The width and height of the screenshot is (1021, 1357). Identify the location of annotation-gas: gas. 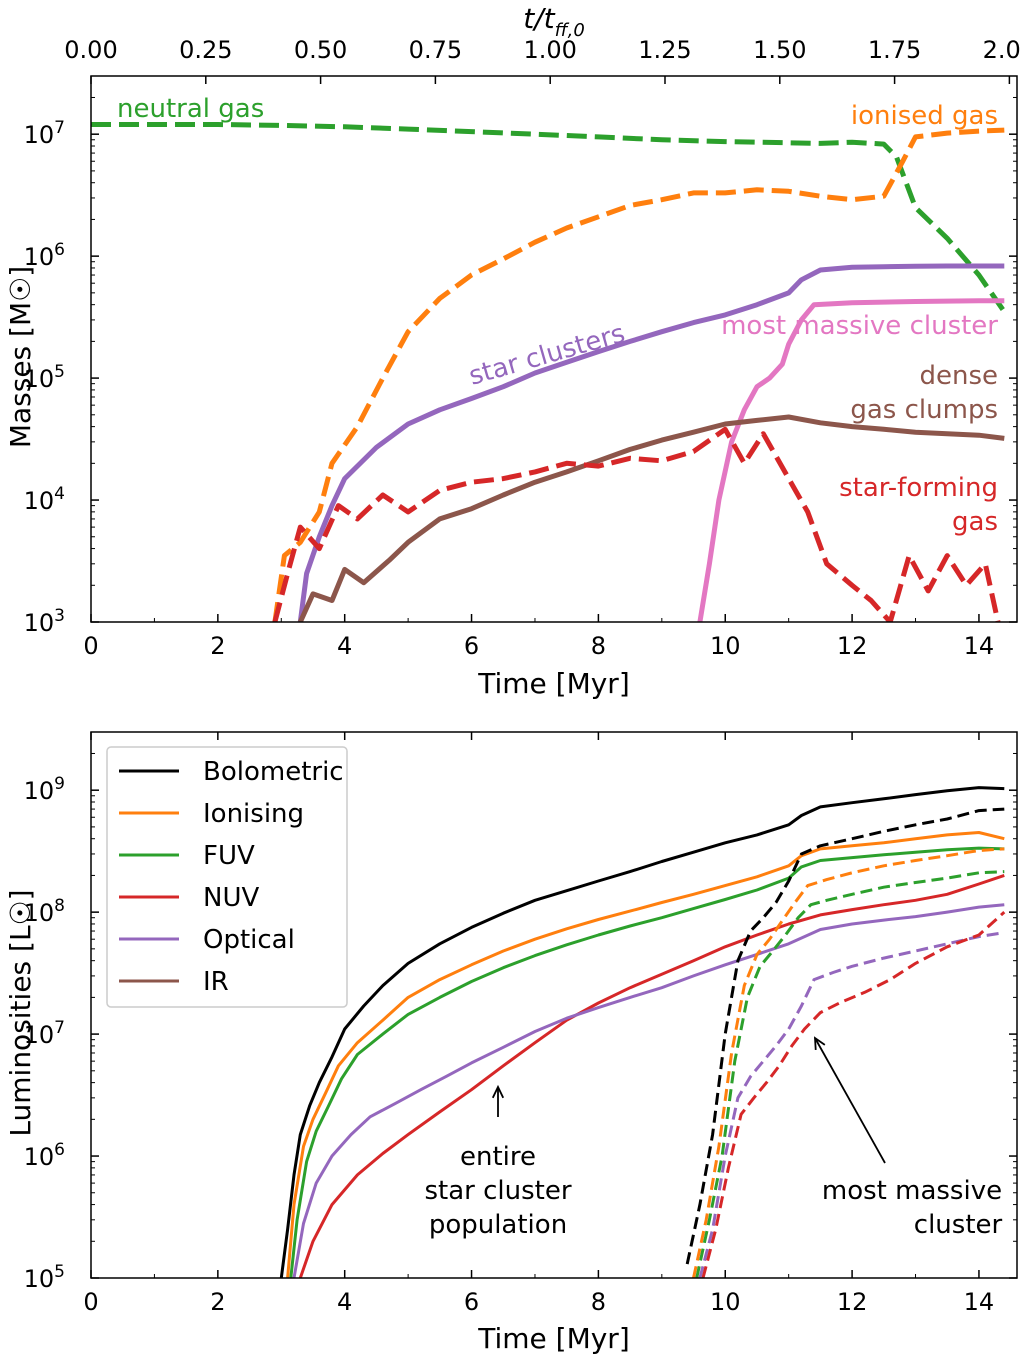
(975, 522).